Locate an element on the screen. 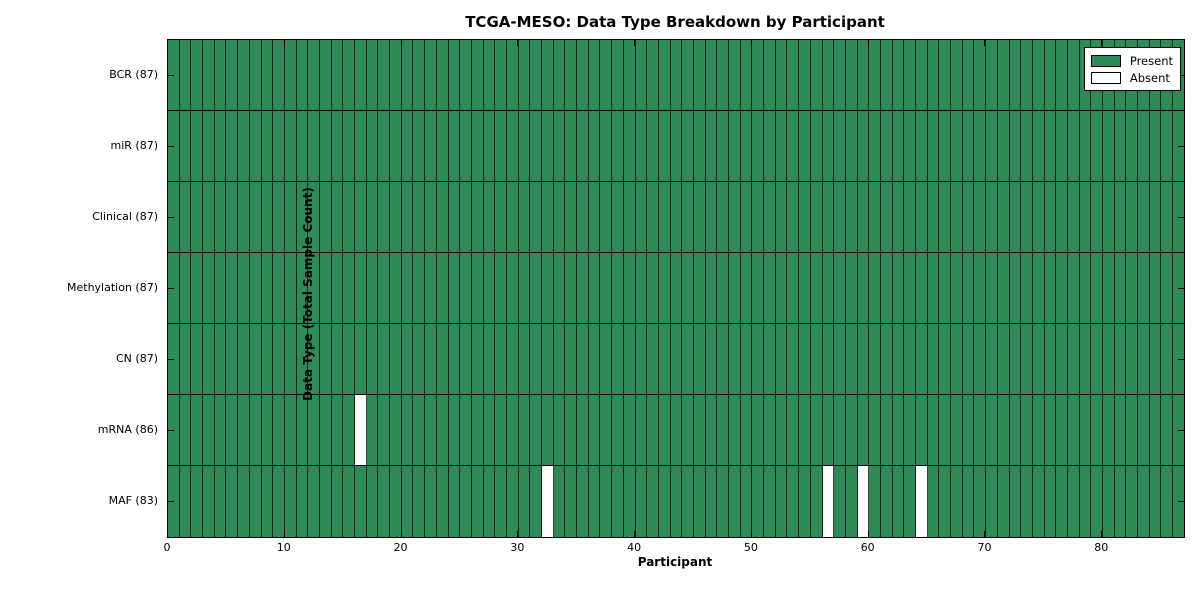 Image resolution: width=1200 pixels, height=600 pixels. heatmap-row-mrna is located at coordinates (676, 430).